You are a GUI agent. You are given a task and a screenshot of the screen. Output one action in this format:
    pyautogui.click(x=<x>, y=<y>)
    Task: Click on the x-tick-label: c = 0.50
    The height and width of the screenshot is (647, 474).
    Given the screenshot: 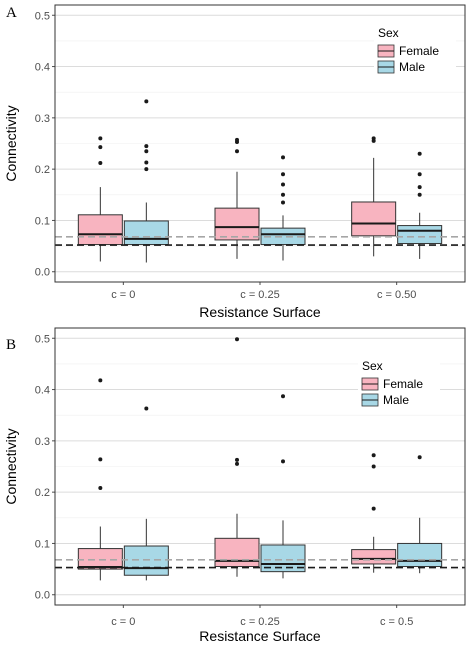 What is the action you would take?
    pyautogui.click(x=396, y=295)
    